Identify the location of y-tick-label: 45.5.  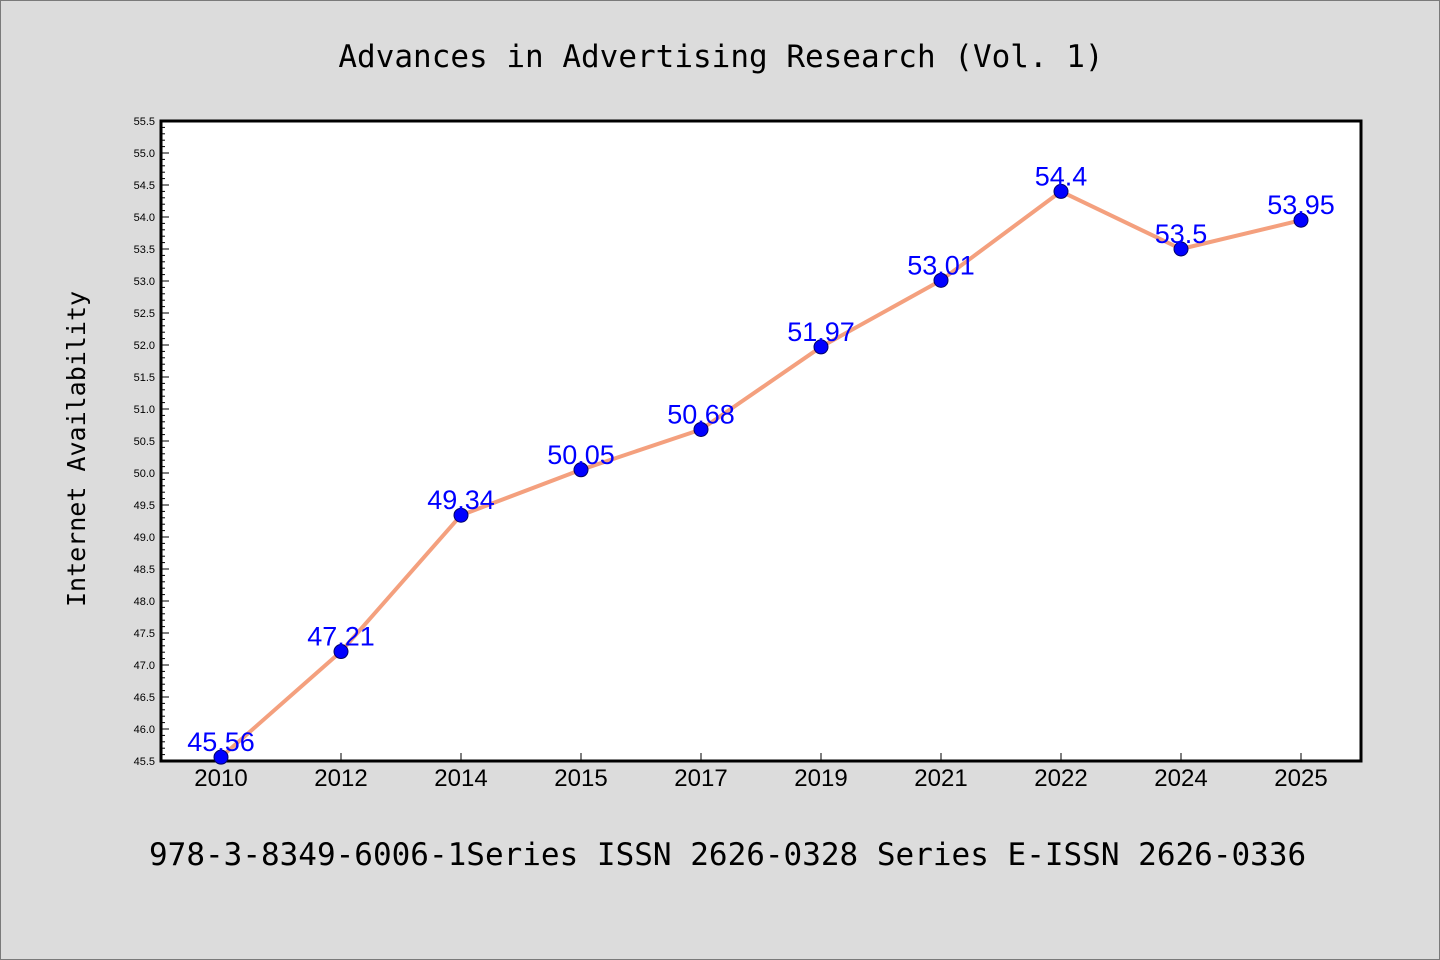
(144, 762).